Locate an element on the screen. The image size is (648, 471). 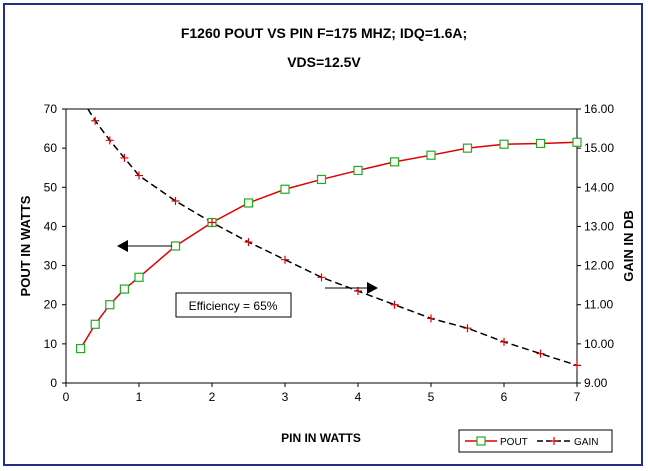
y-left-tick-label: 60 is located at coordinates (51, 148).